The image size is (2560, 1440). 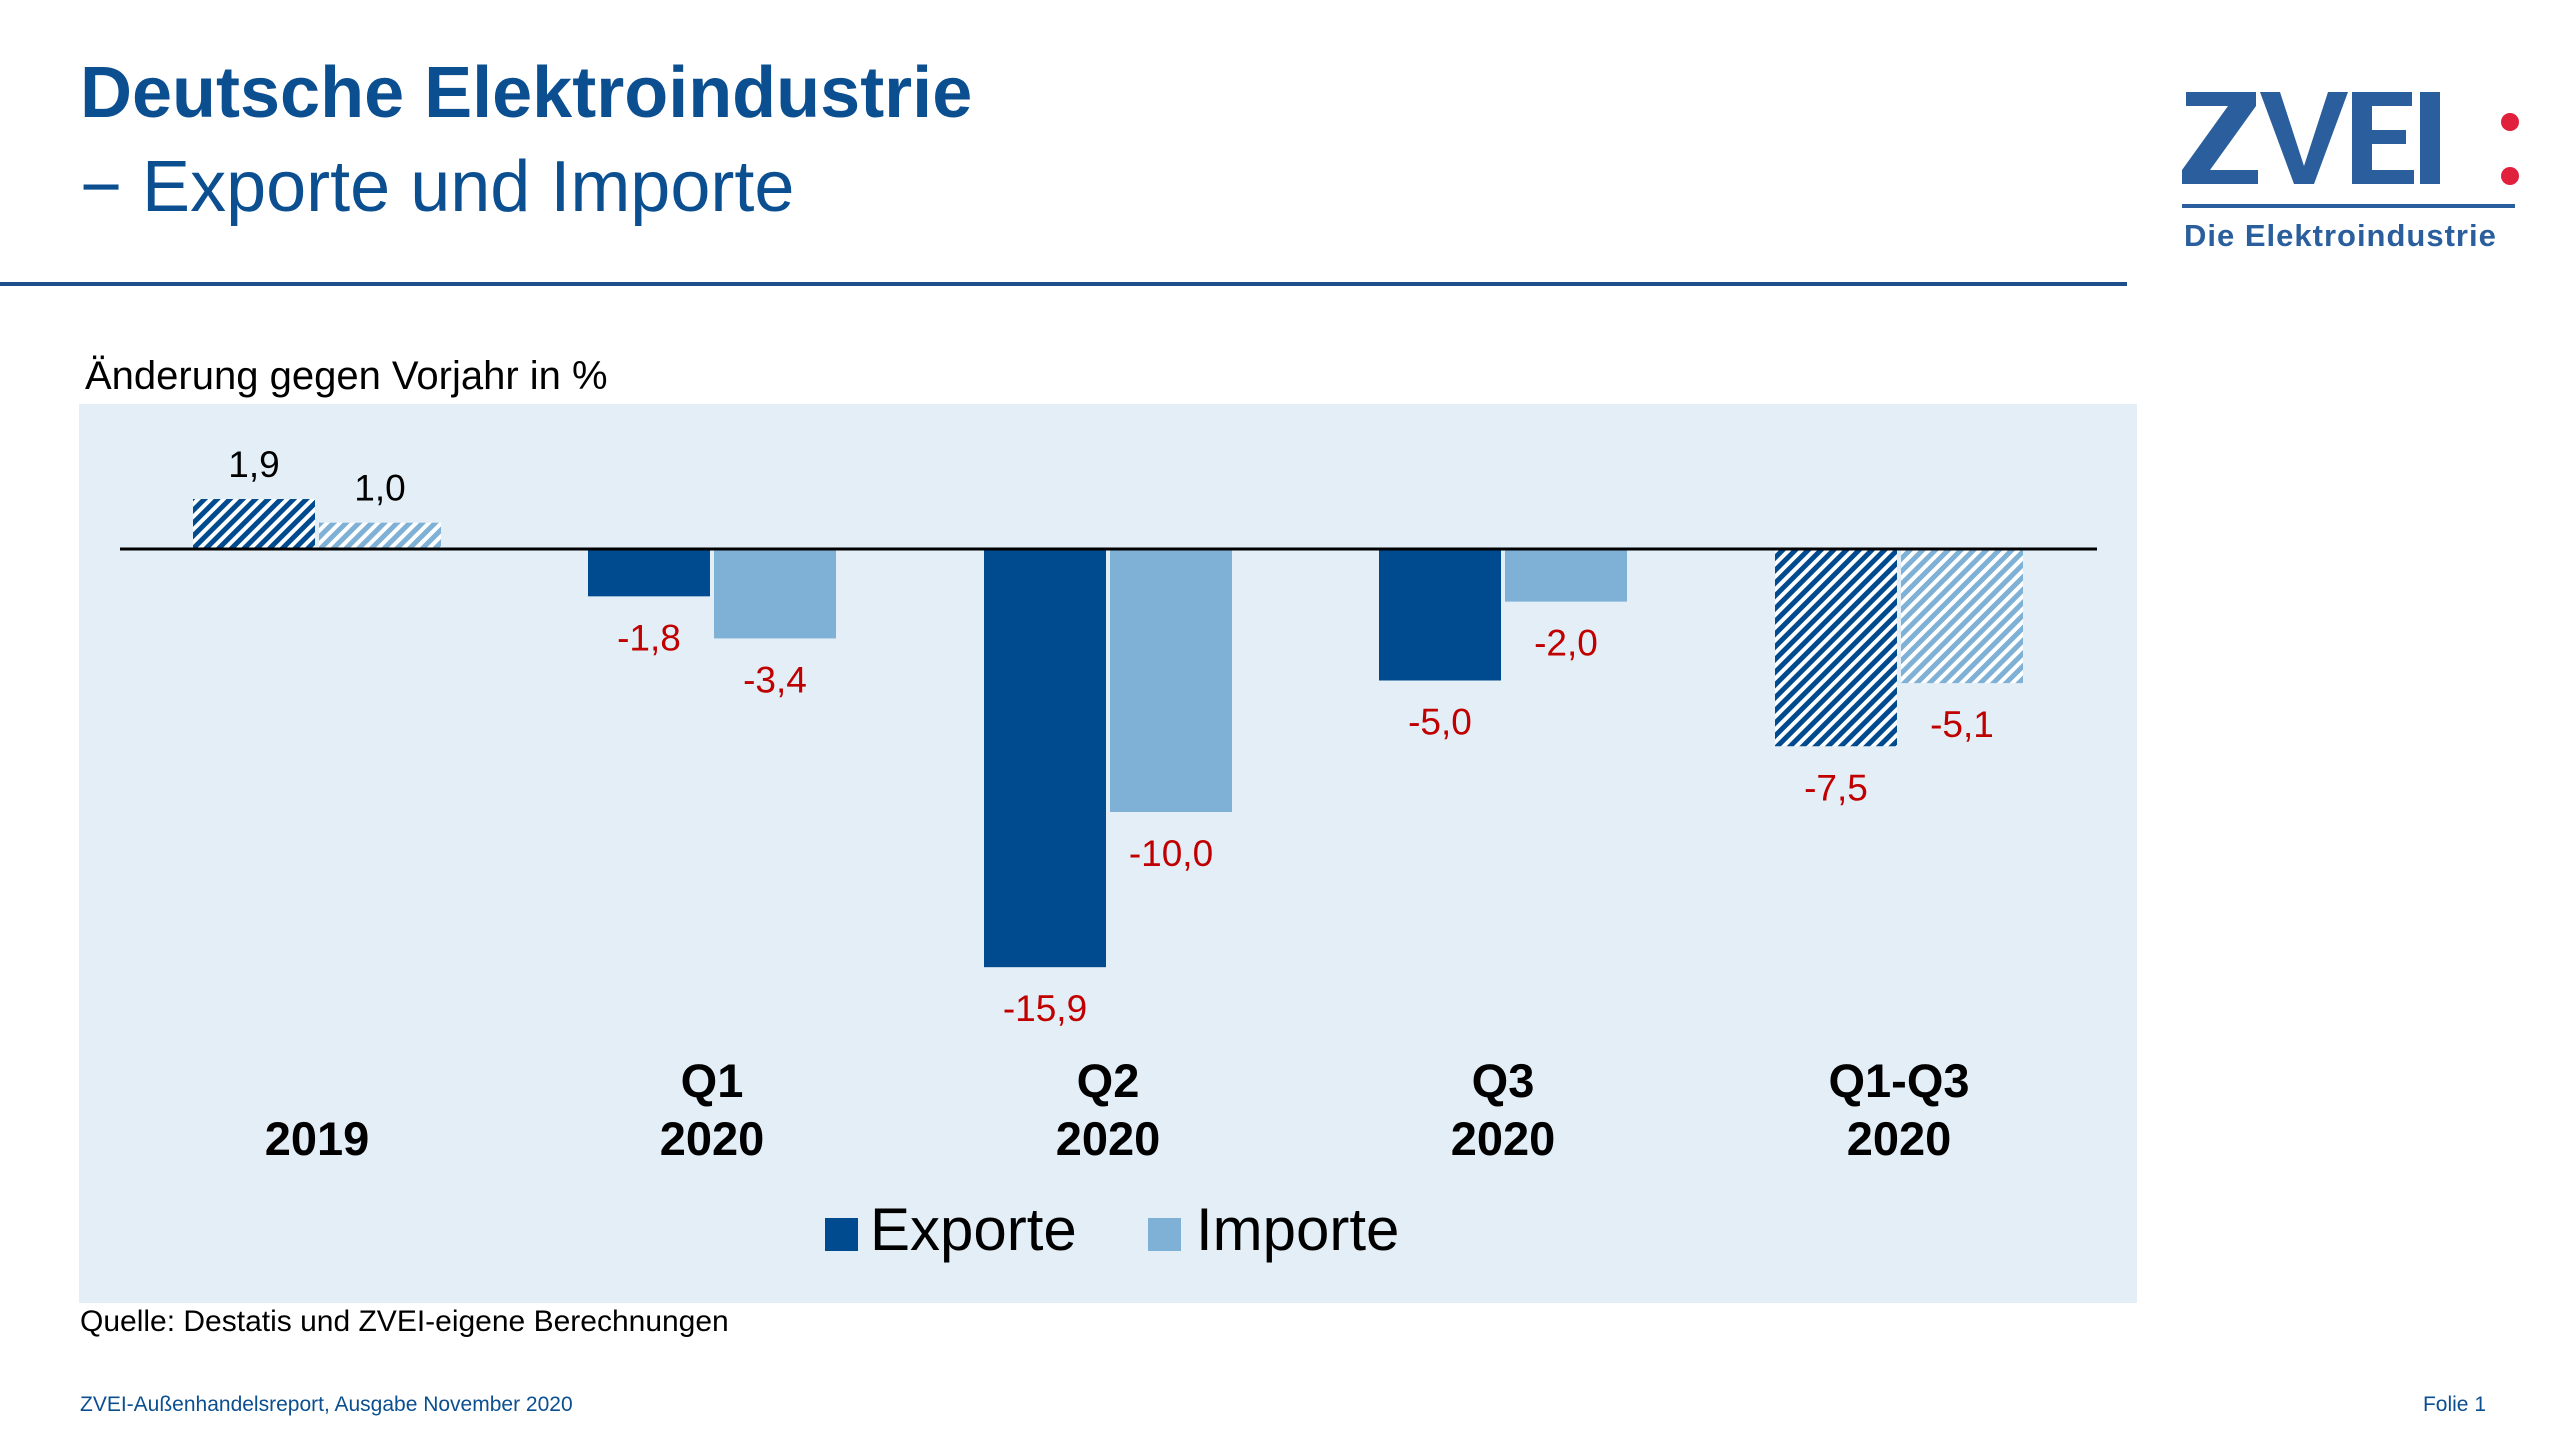 What do you see at coordinates (1503, 1080) in the screenshot?
I see `category-label-line1: Q3` at bounding box center [1503, 1080].